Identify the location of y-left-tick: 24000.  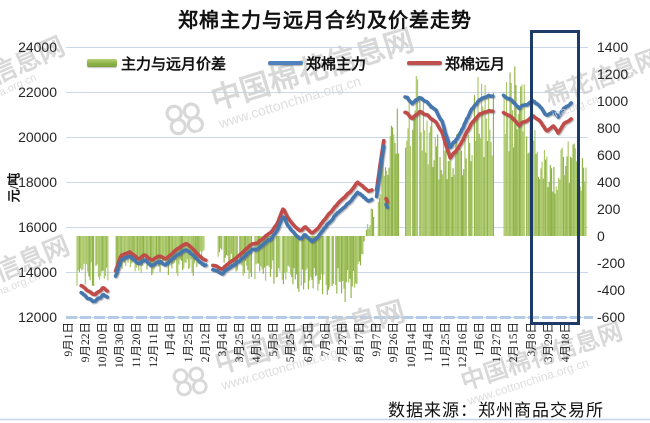
(37, 47).